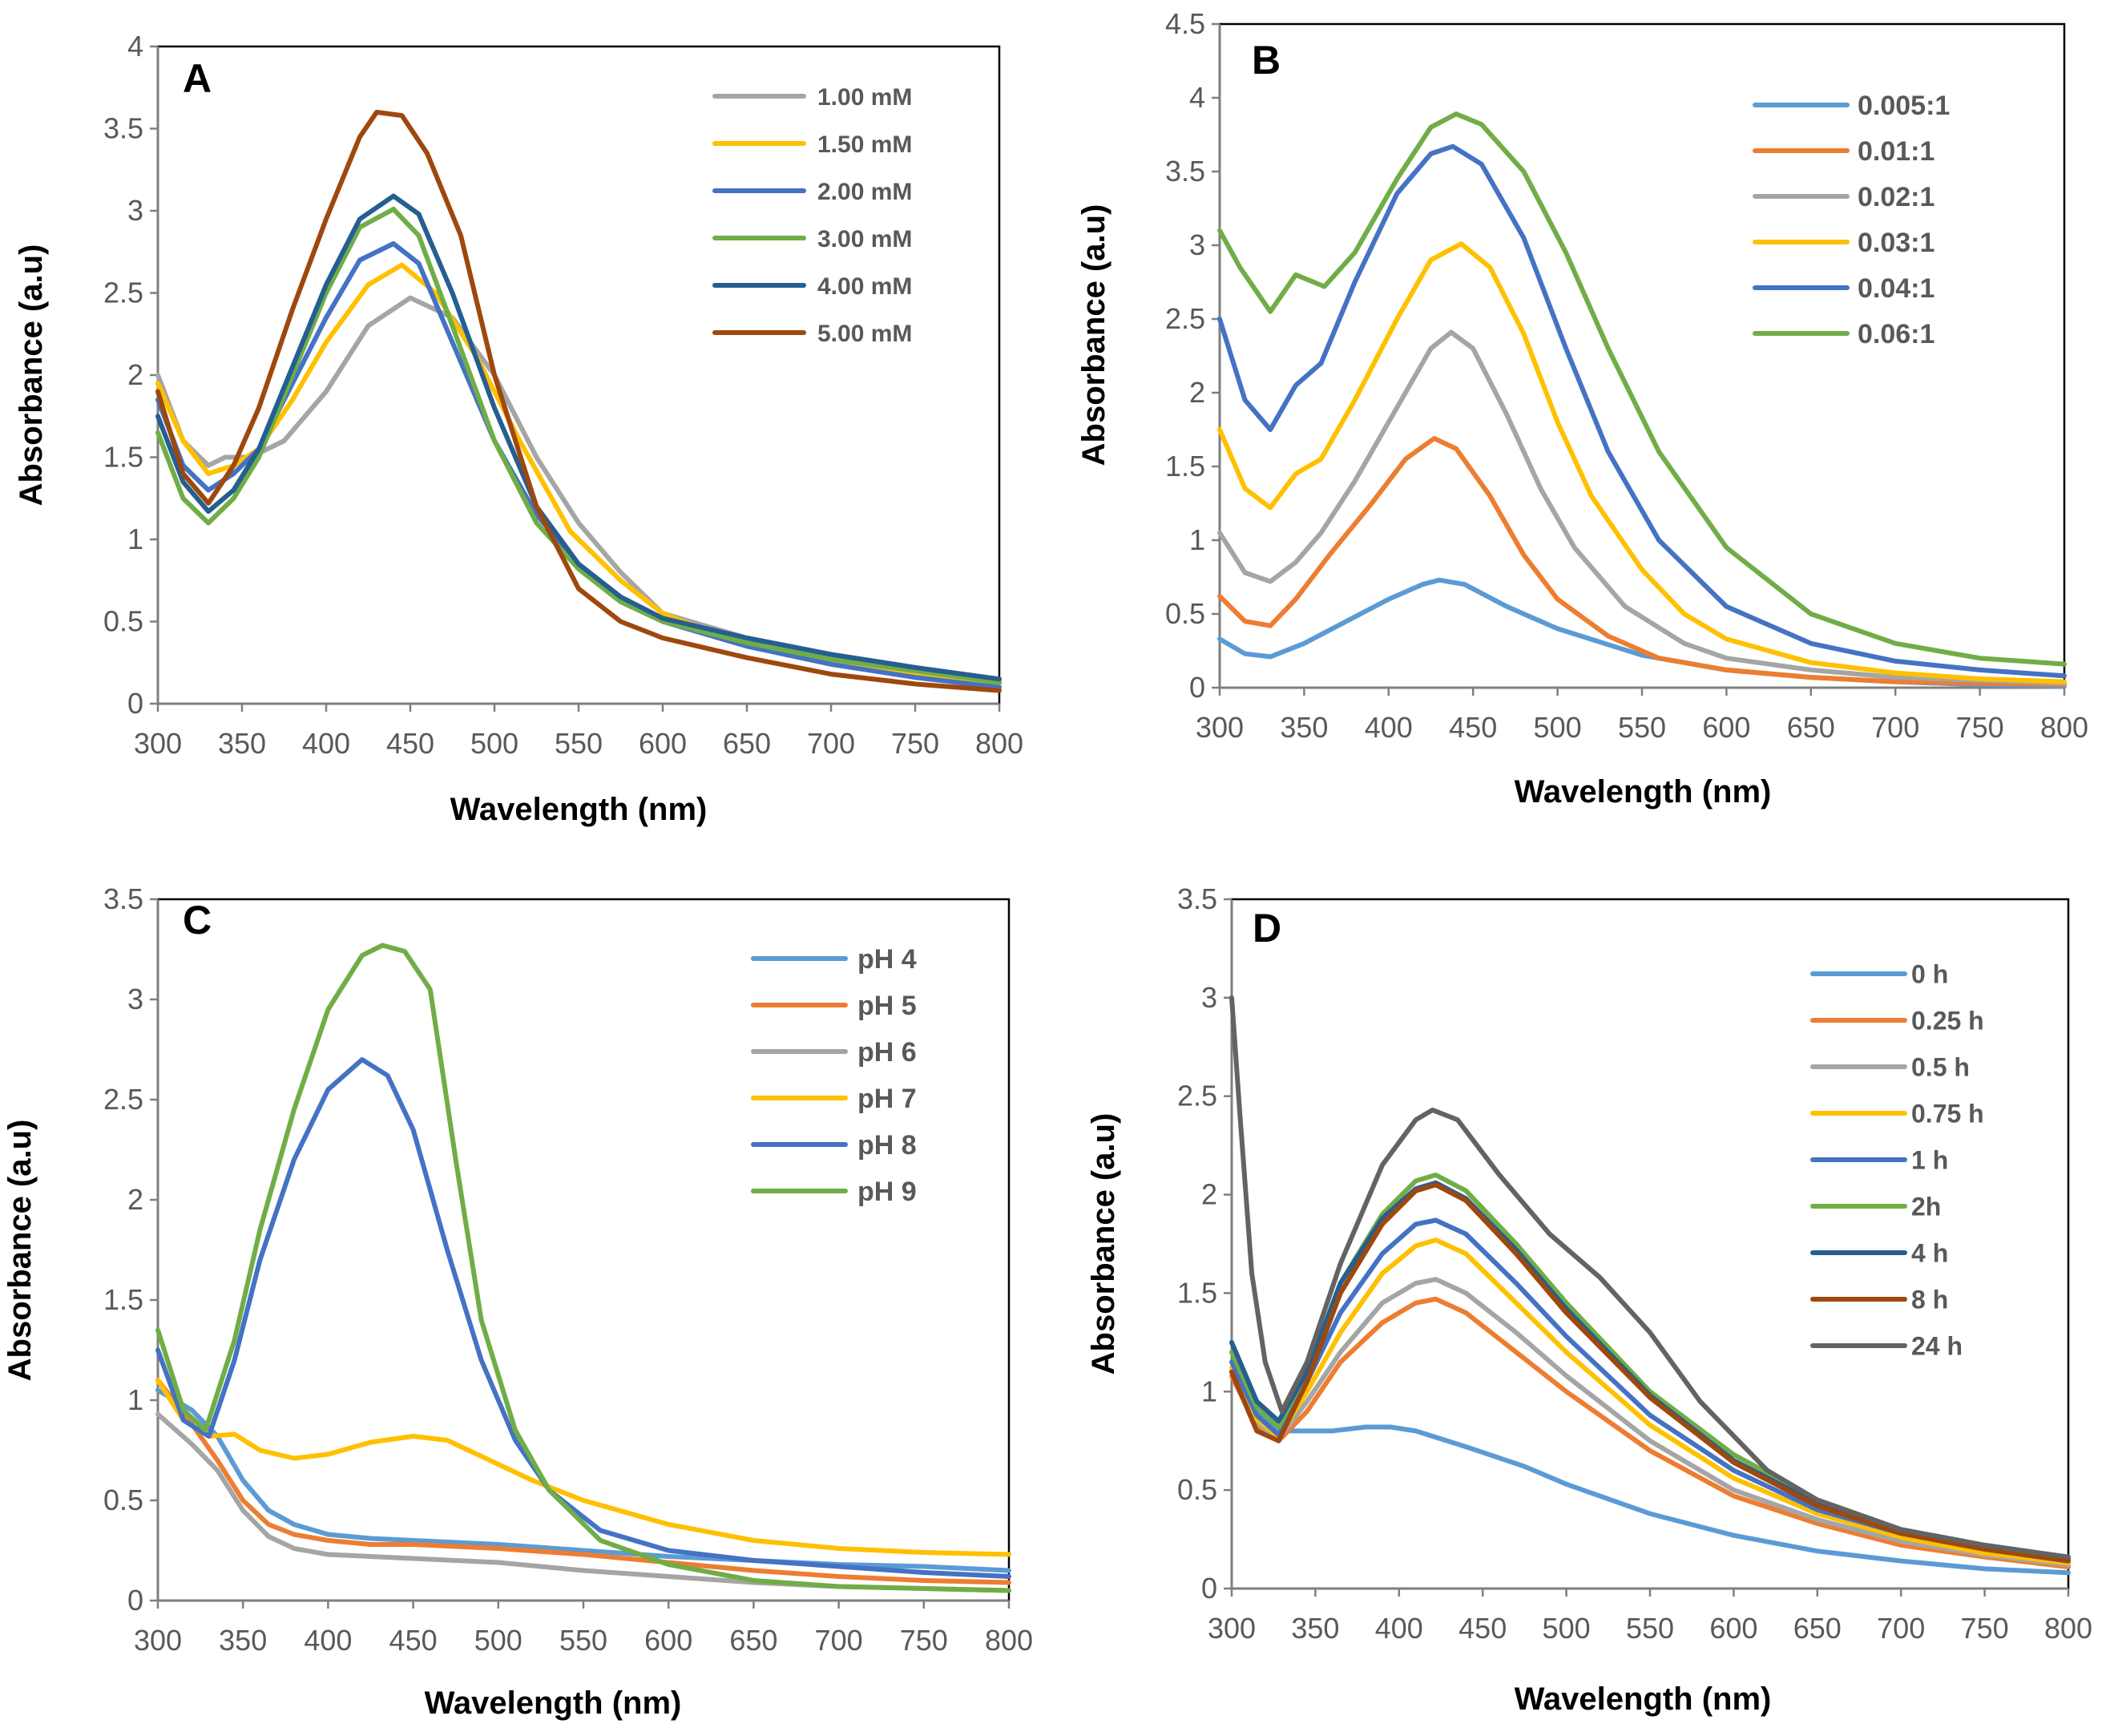  What do you see at coordinates (1897, 243) in the screenshot?
I see `legend-label: 0.03:1` at bounding box center [1897, 243].